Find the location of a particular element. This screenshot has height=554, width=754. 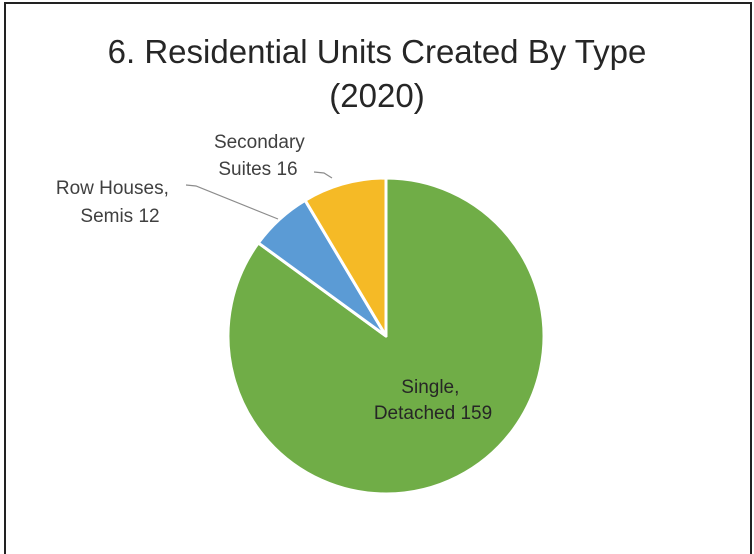

slice-label-row-houses: Row Houses, Semis 12 is located at coordinates (115, 202).